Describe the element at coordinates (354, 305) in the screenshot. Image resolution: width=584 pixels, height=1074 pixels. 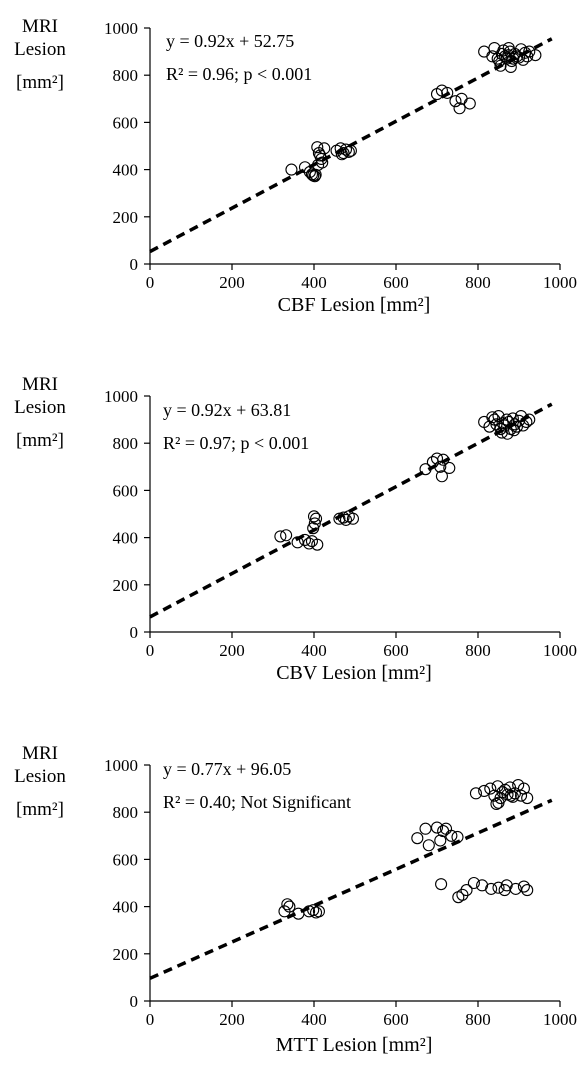
I see `x-axis-title: CBF Lesion [mm²]` at that location.